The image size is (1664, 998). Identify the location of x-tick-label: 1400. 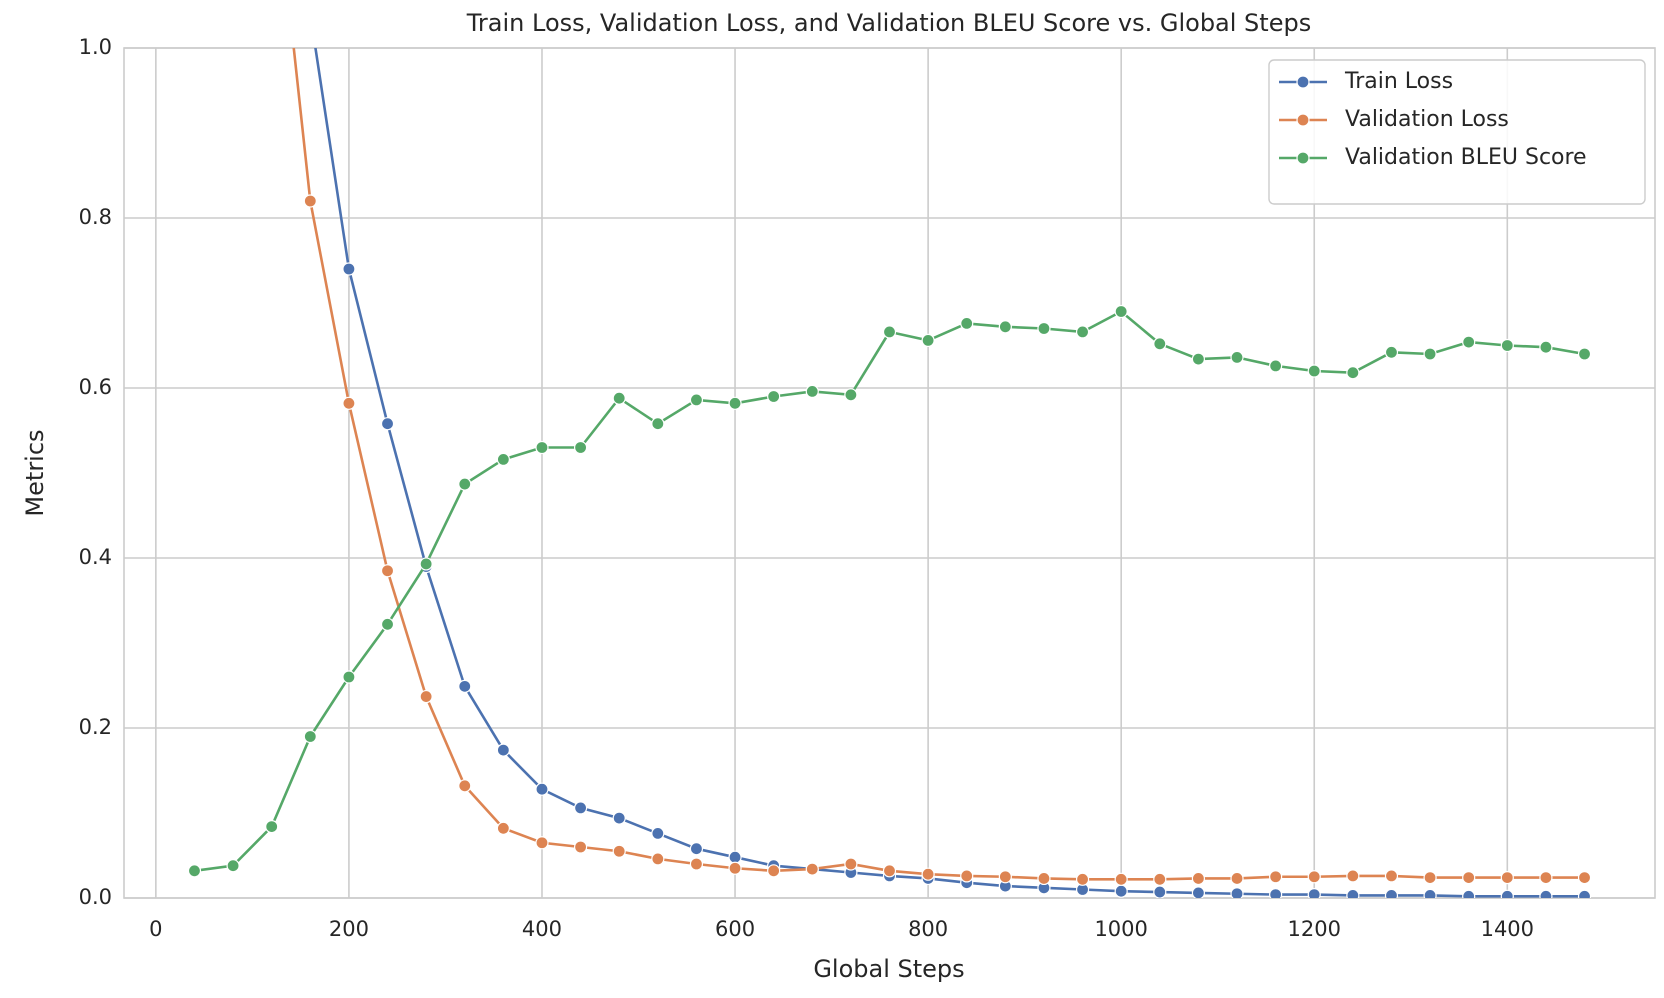
(1507, 929).